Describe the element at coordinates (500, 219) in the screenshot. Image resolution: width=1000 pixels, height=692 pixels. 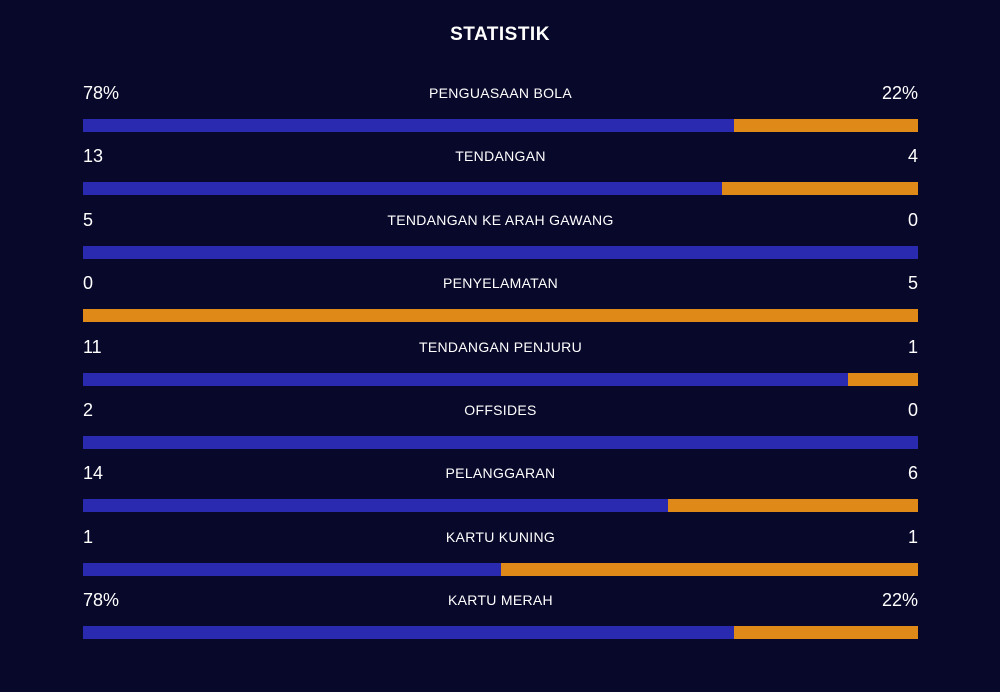
I see `stat-label: TENDANGAN KE ARAH GAWANG` at that location.